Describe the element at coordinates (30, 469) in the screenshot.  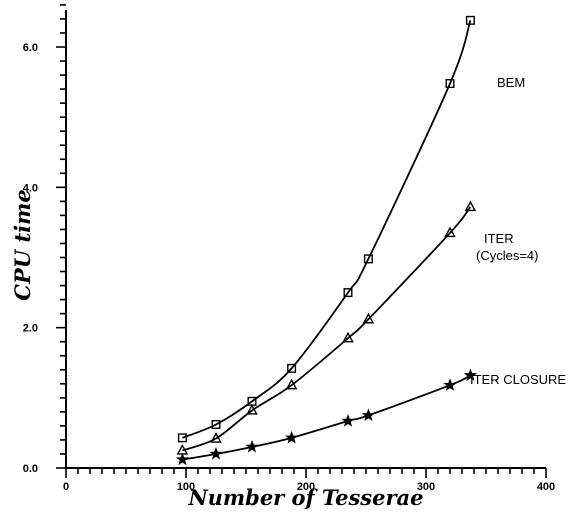
I see `y-tick-label: 0.0` at that location.